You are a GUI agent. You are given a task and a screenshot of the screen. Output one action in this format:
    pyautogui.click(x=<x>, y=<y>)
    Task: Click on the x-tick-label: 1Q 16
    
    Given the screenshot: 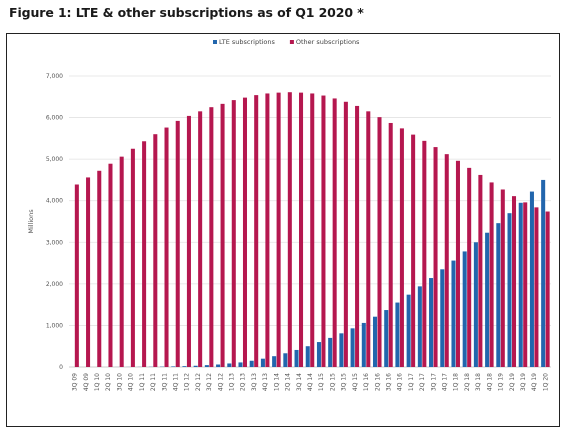 What is the action you would take?
    pyautogui.click(x=366, y=382)
    